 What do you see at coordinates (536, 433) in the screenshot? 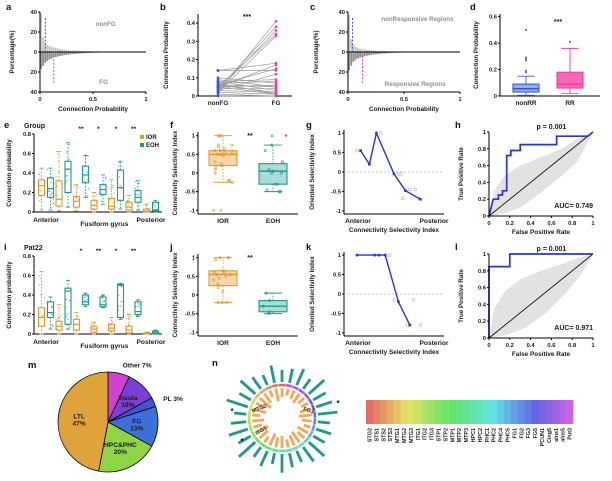
I see `svg-text: FG5` at bounding box center [536, 433].